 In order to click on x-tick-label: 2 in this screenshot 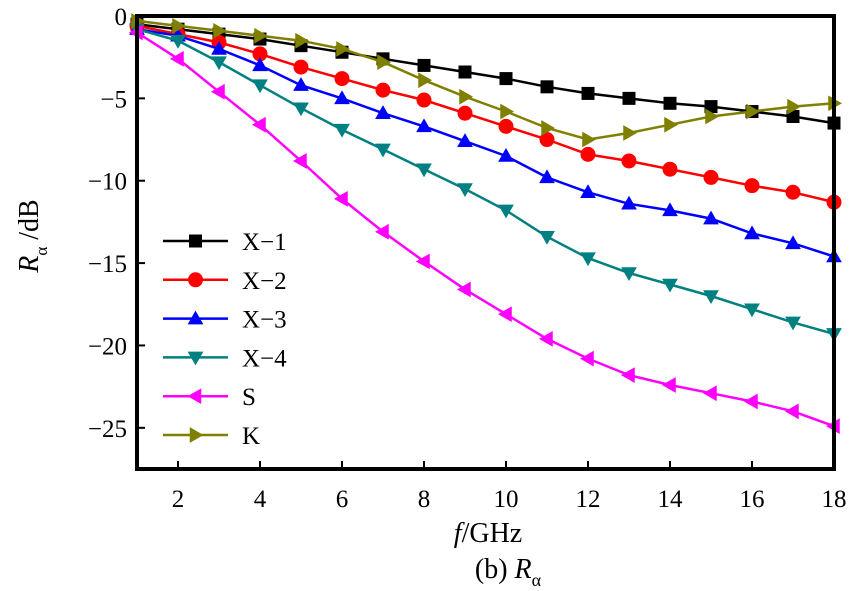, I will do `click(178, 499)`.